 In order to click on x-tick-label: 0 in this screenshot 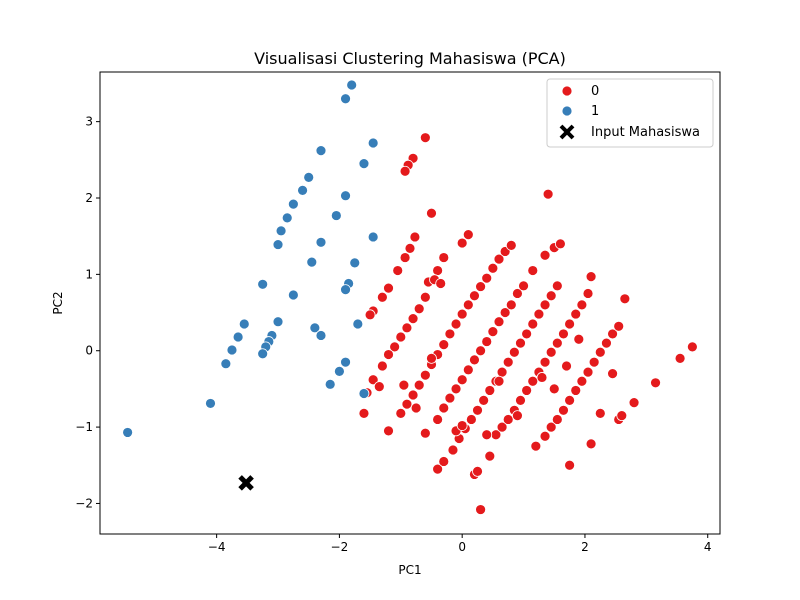, I will do `click(462, 547)`.